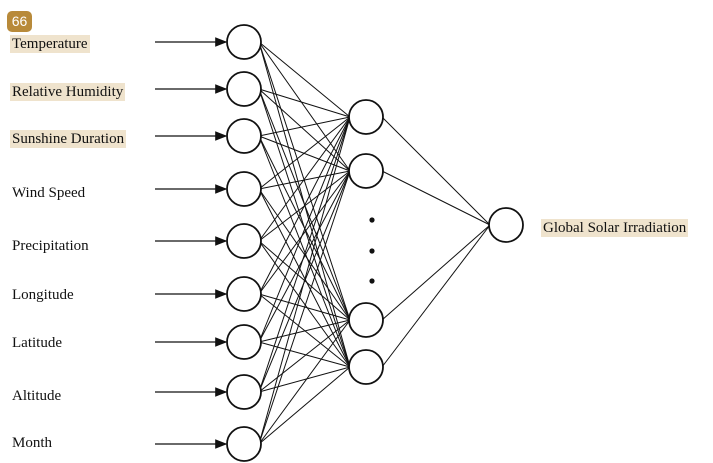 This screenshot has height=463, width=713. I want to click on output-label: Global Solar Irradiation, so click(615, 228).